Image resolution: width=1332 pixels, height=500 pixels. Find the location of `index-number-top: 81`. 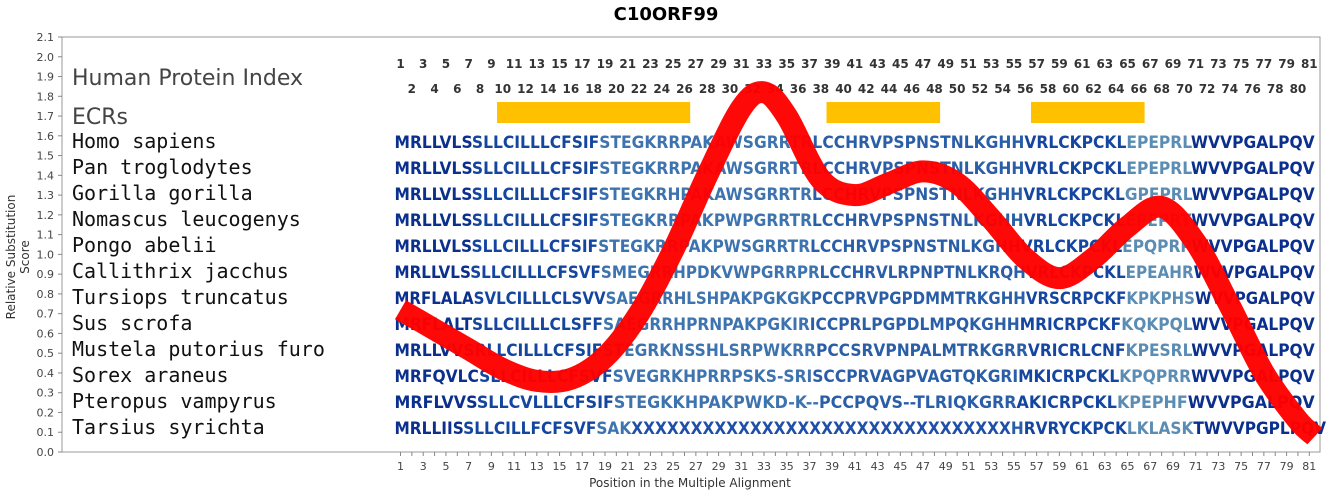

index-number-top: 81 is located at coordinates (1309, 64).